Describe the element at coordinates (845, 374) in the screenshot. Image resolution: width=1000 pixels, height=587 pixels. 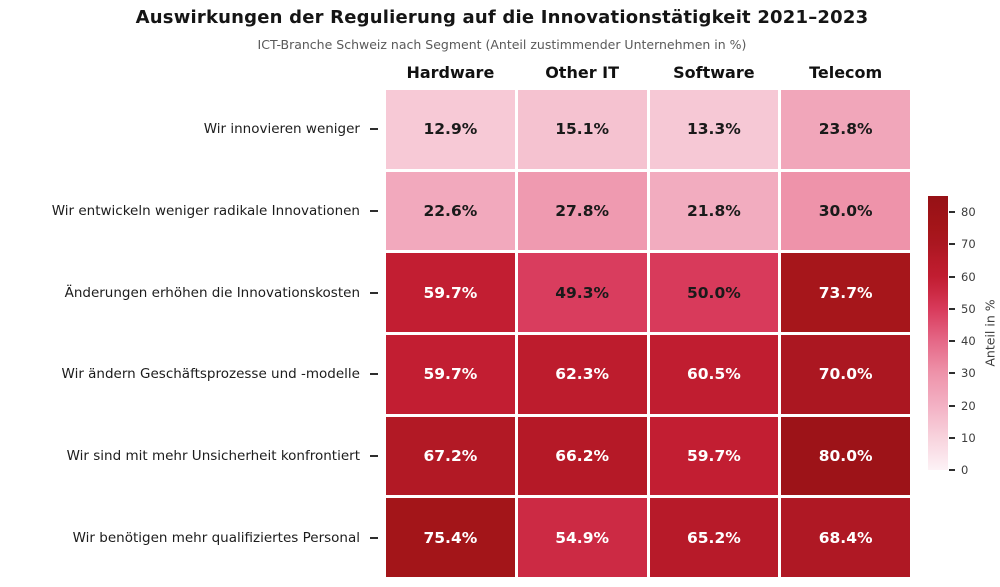
I see `heatmap-cell-r4-c4: 70.0%` at that location.